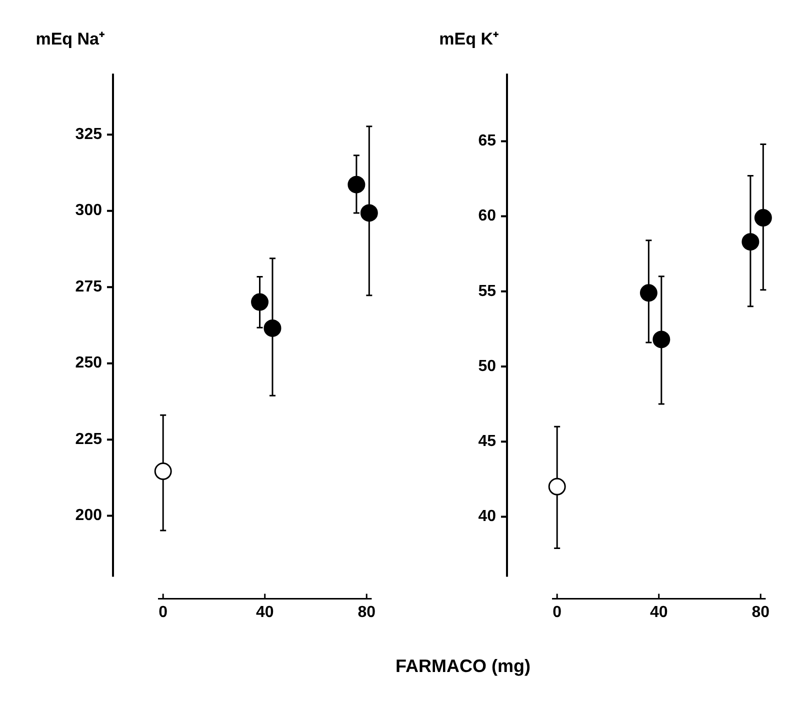 This screenshot has height=703, width=805. What do you see at coordinates (88, 439) in the screenshot?
I see `y-tick-label: 225` at bounding box center [88, 439].